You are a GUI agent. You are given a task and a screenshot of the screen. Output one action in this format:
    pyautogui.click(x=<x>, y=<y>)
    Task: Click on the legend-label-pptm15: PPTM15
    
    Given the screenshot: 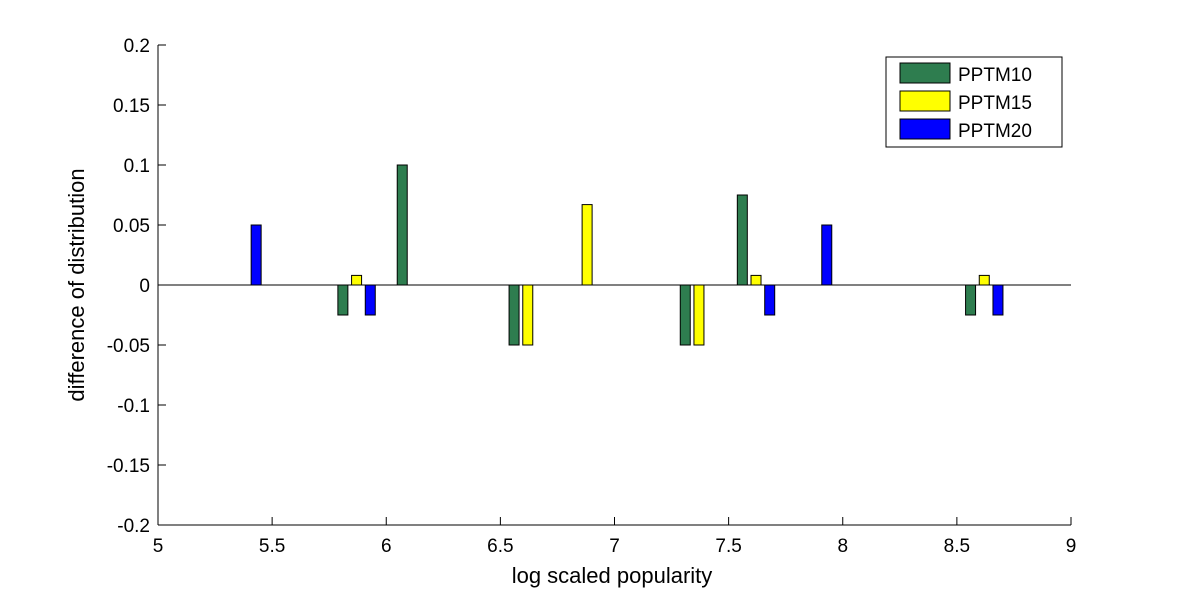 What is the action you would take?
    pyautogui.click(x=995, y=103)
    